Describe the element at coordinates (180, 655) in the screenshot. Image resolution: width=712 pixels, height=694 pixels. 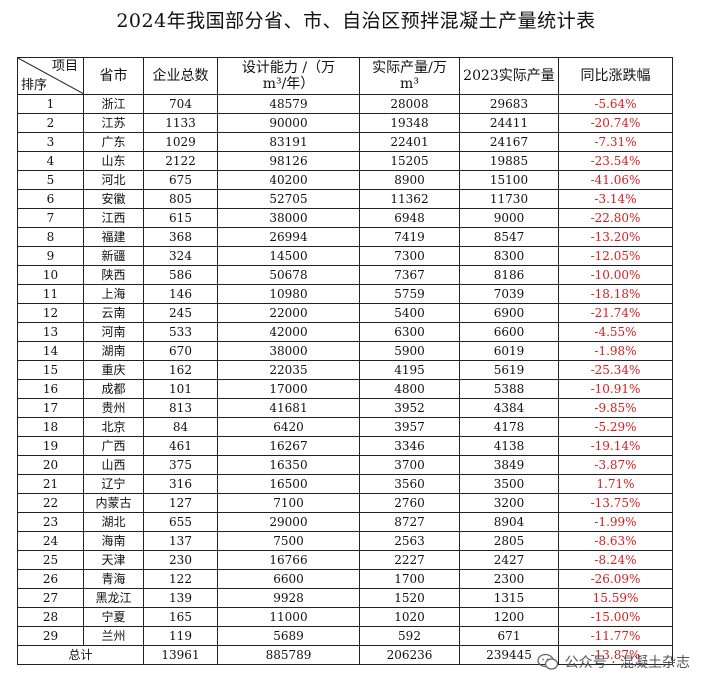
I see `total-companies: 13961` at that location.